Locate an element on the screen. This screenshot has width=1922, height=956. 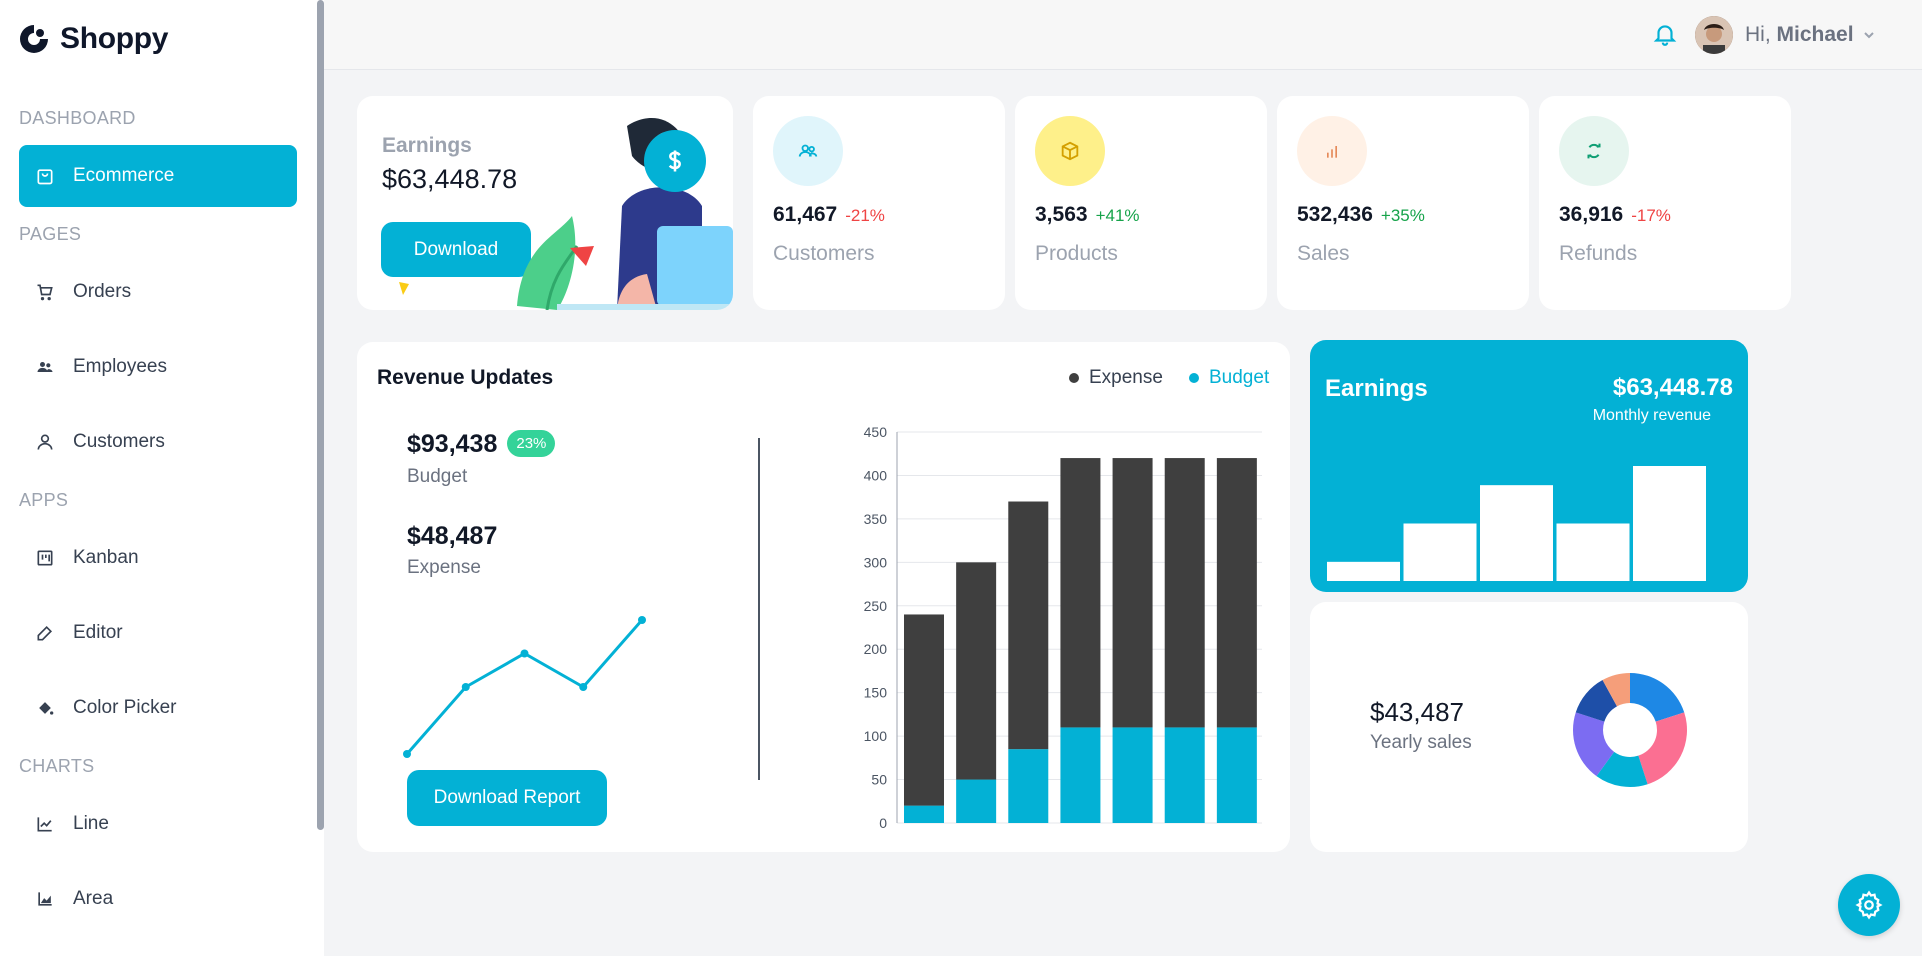
sidebar-item-customers: Customers is located at coordinates (158, 442).